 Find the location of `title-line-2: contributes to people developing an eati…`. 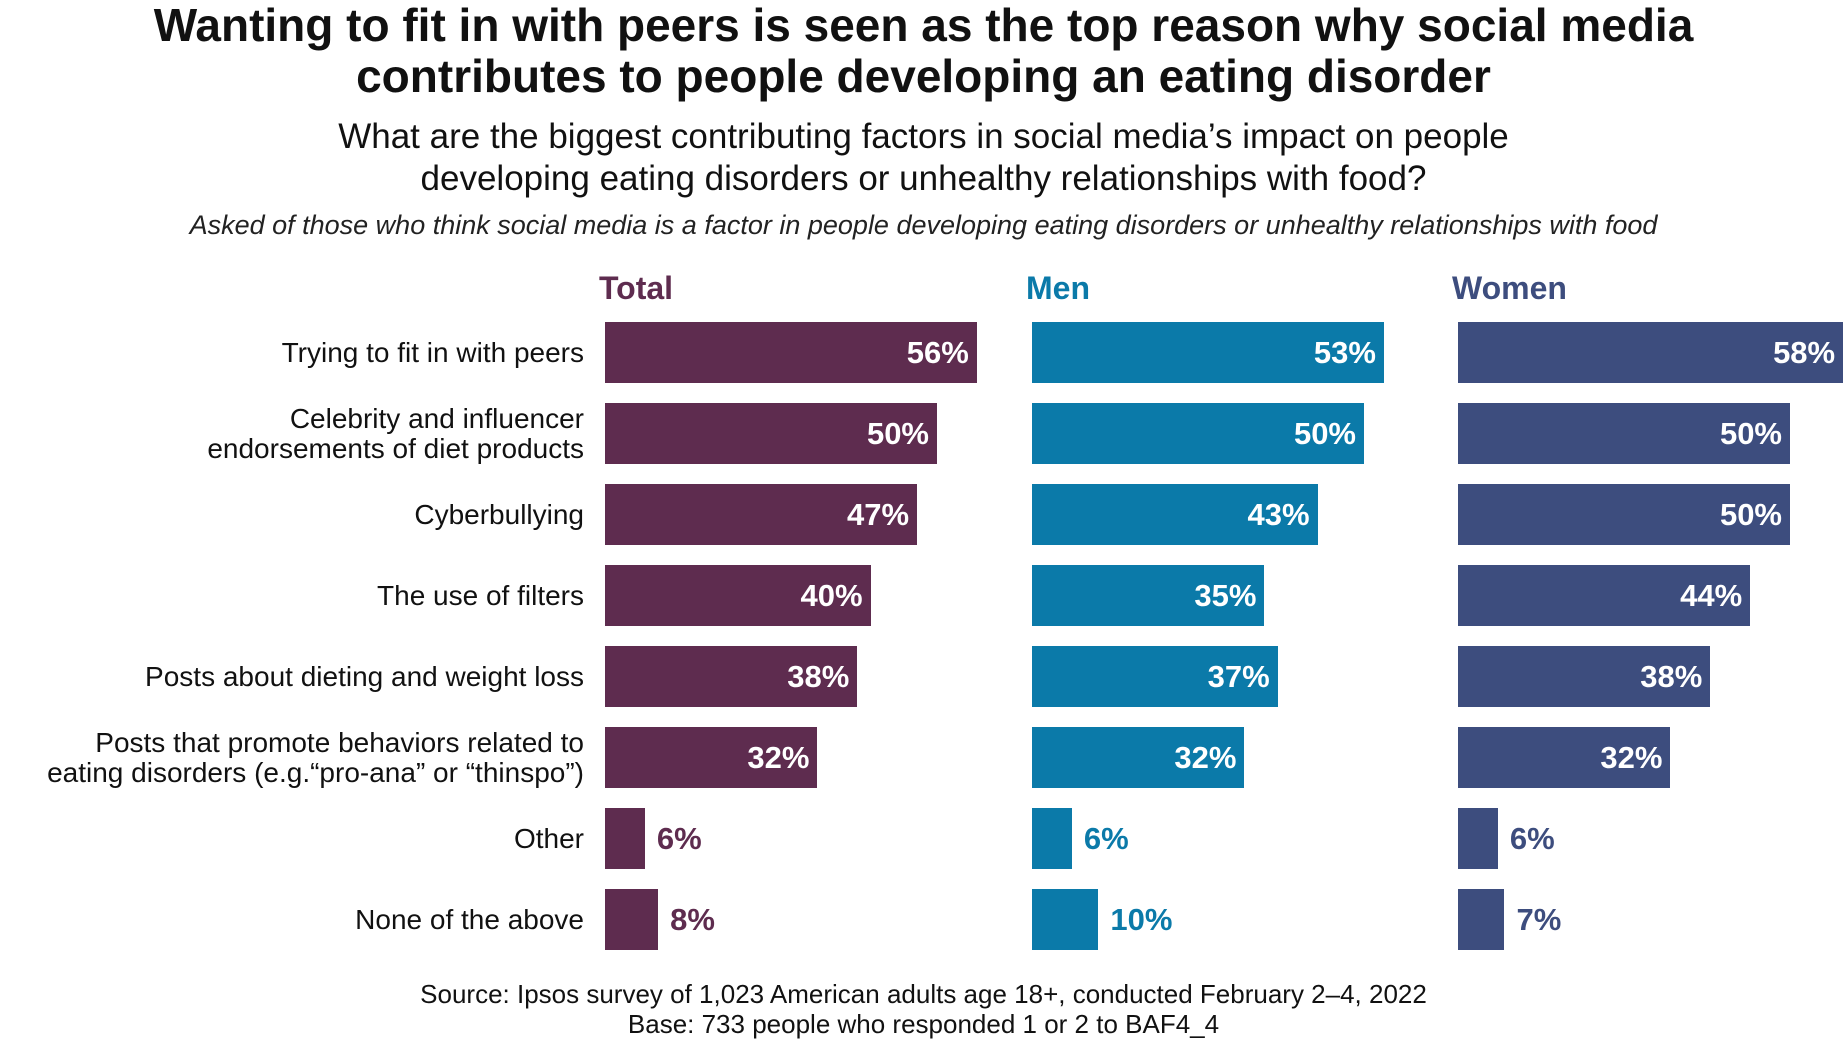

title-line-2: contributes to people developing an eati… is located at coordinates (923, 76).